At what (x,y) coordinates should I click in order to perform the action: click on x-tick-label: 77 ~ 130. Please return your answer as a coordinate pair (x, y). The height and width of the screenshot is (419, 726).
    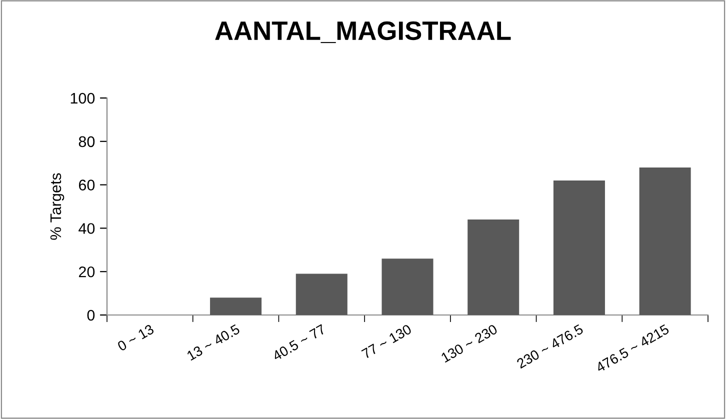
    Looking at the image, I should click on (386, 342).